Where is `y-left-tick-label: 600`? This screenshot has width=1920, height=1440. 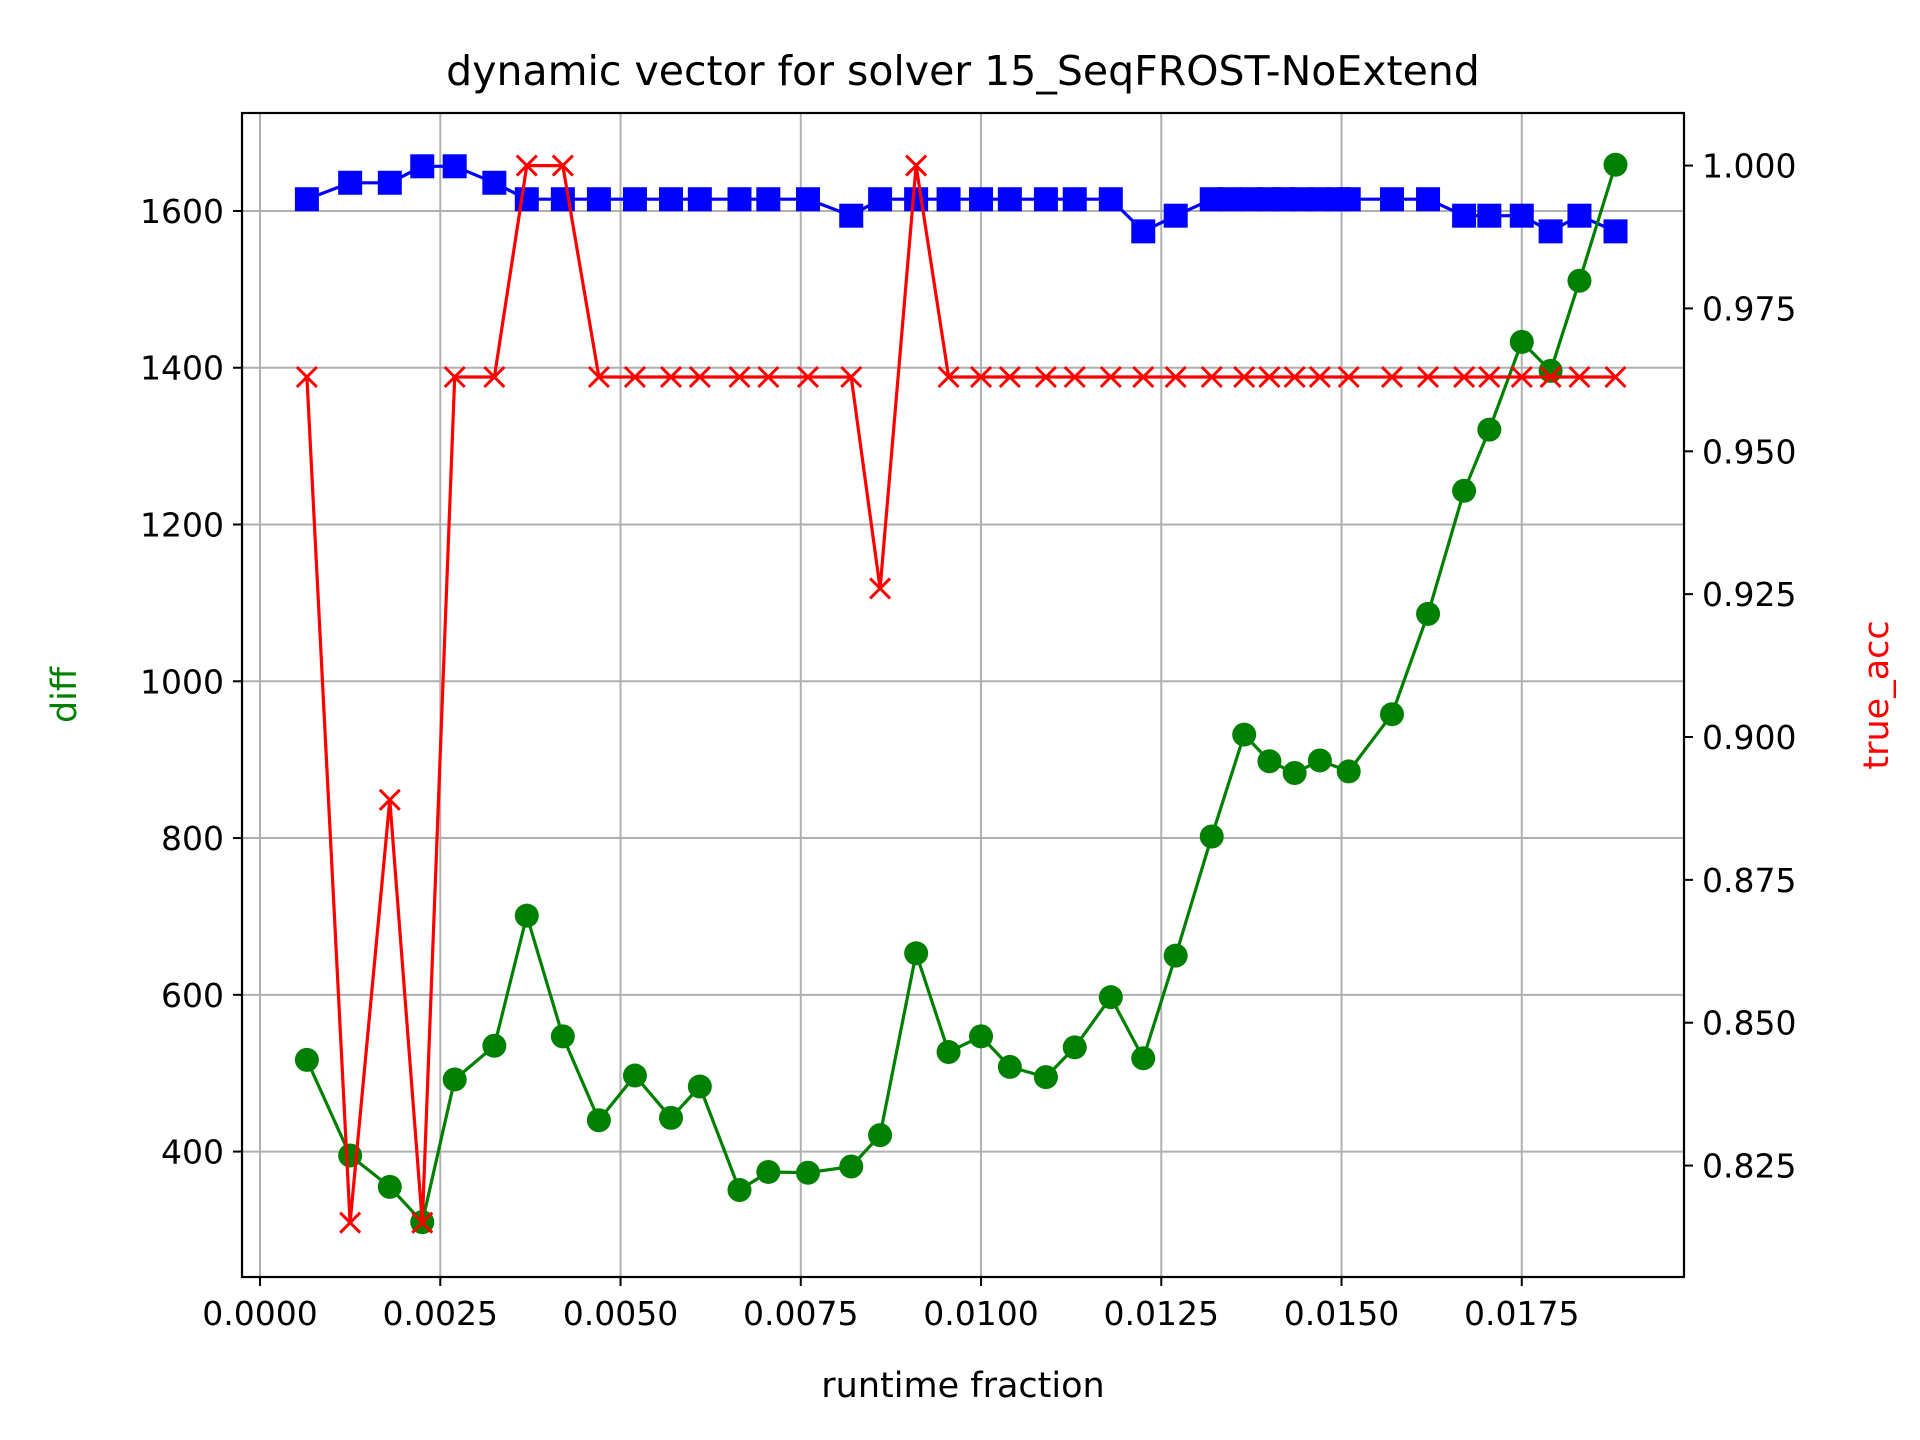 y-left-tick-label: 600 is located at coordinates (192, 995).